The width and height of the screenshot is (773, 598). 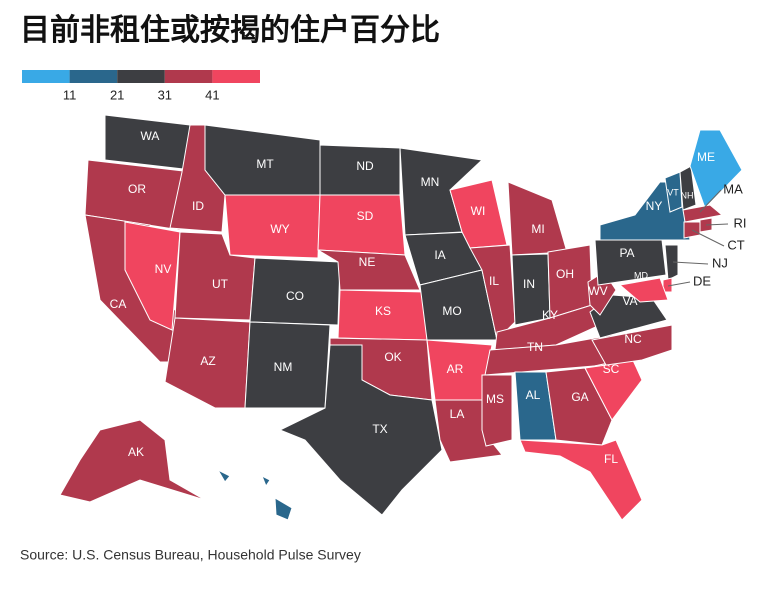 What do you see at coordinates (230, 30) in the screenshot?
I see `title: 目前非租住或按揭的住户百分比` at bounding box center [230, 30].